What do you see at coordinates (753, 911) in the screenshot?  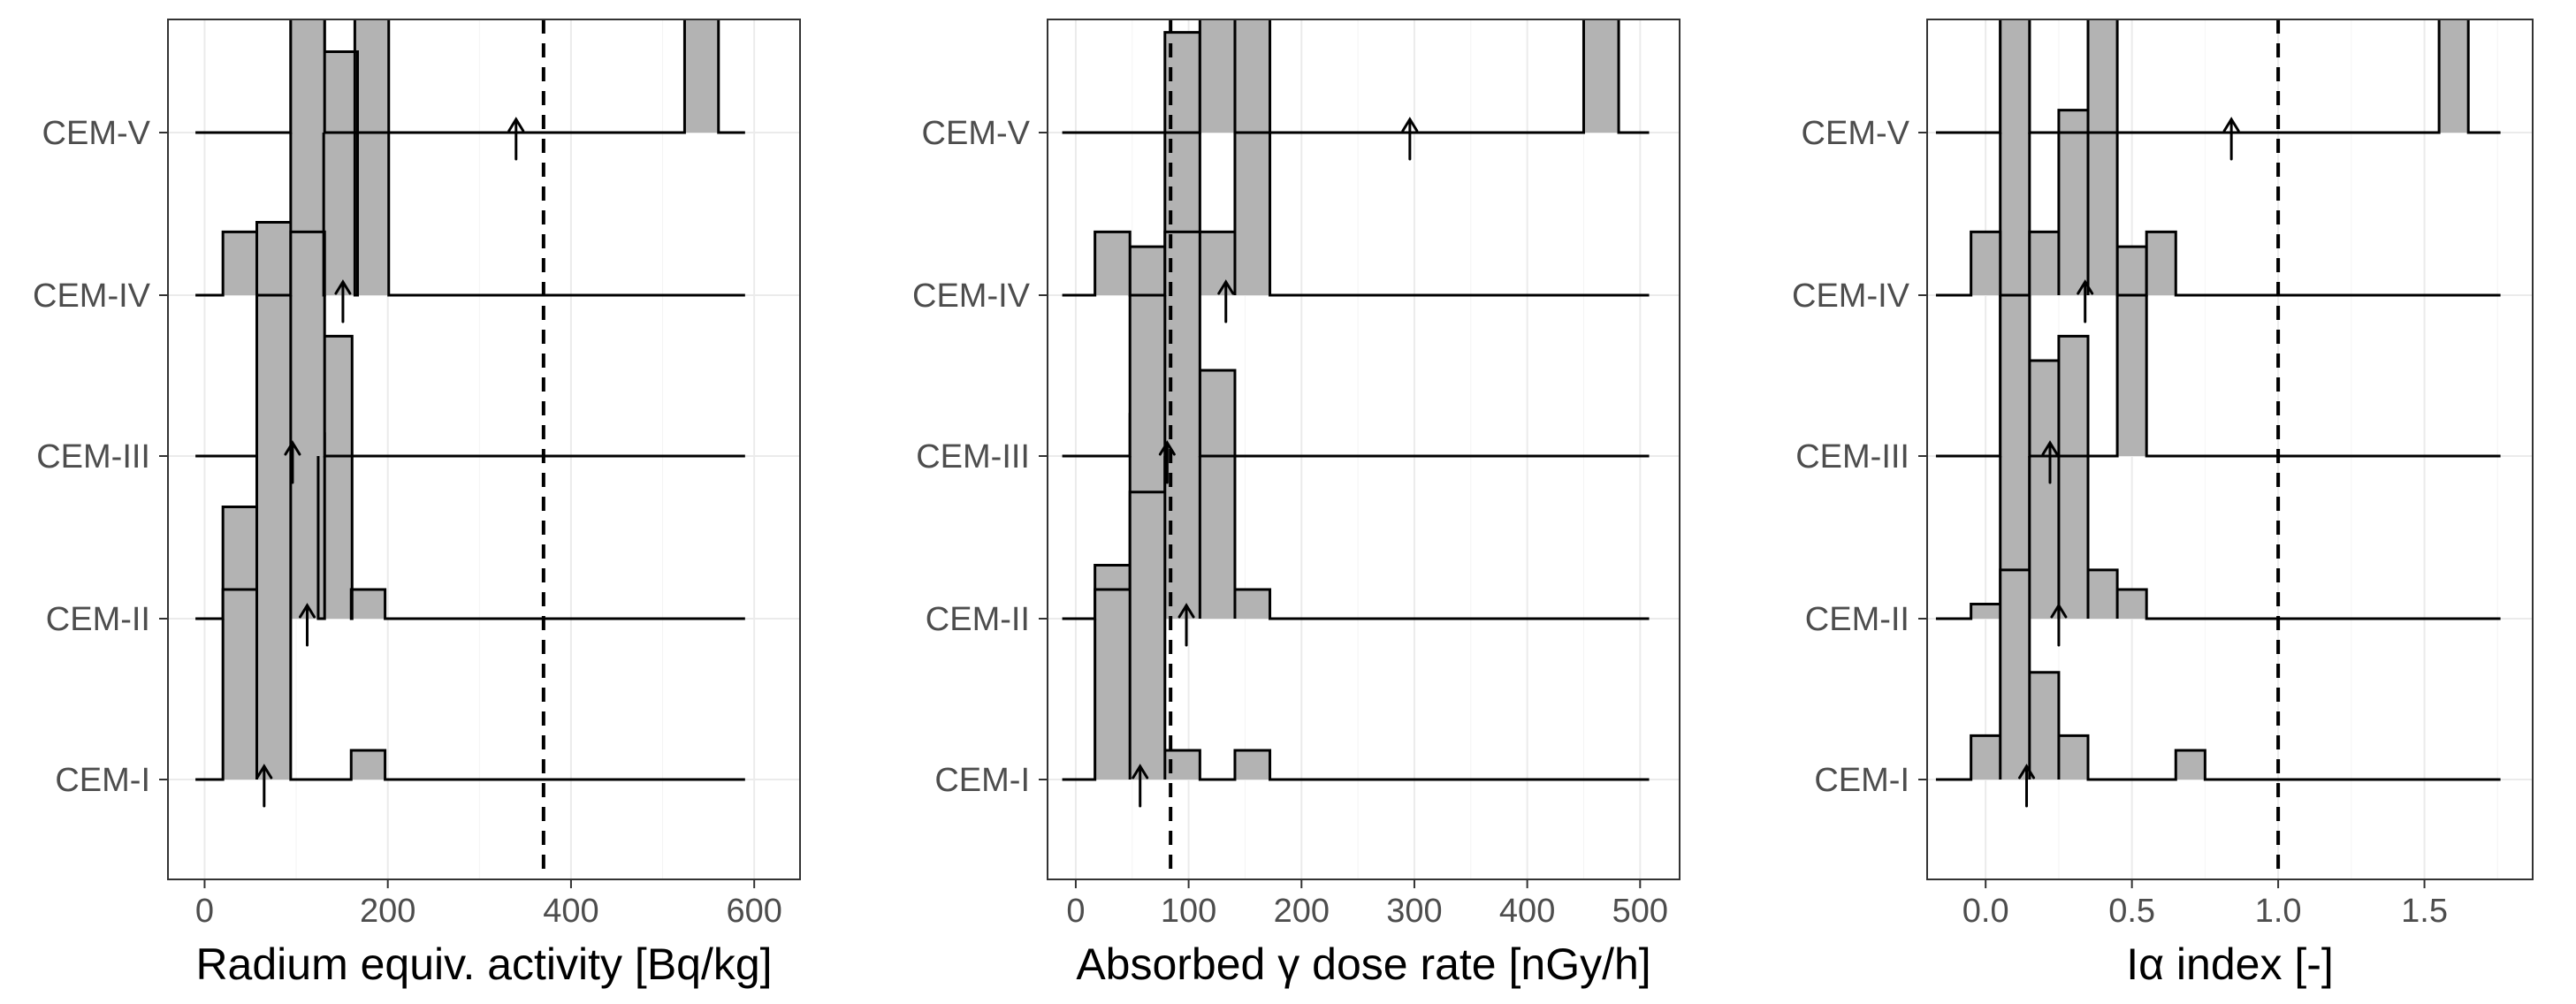 I see `x-tick-label: 600` at bounding box center [753, 911].